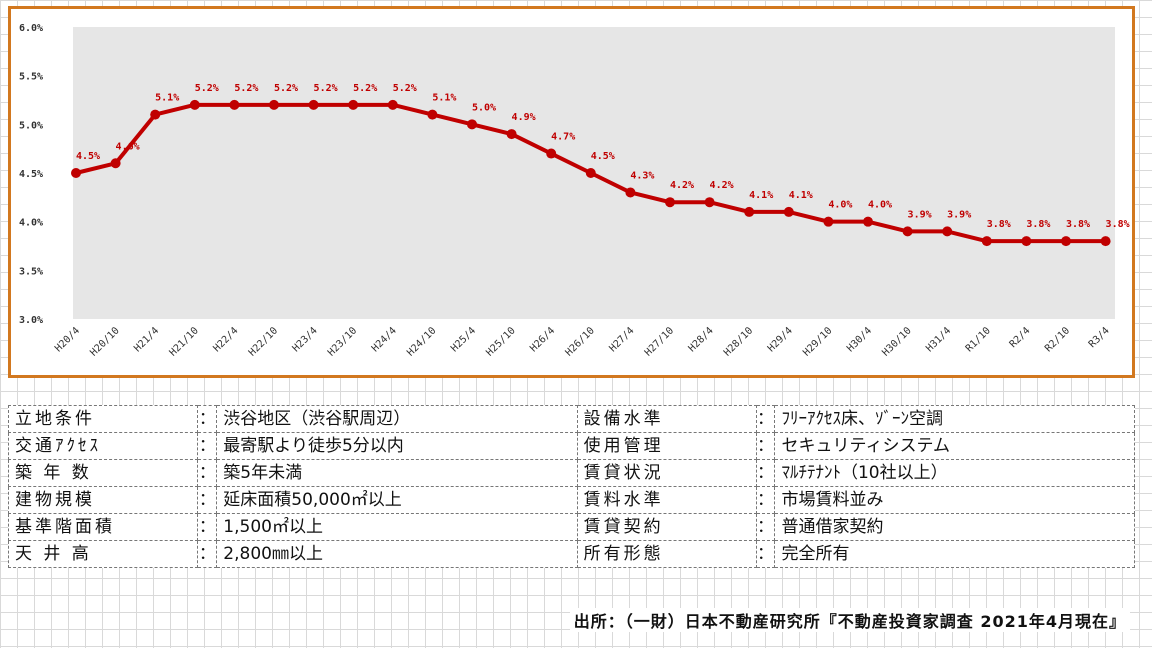 The image size is (1152, 648). Describe the element at coordinates (880, 205) in the screenshot. I see `data-label: 4.0%` at that location.